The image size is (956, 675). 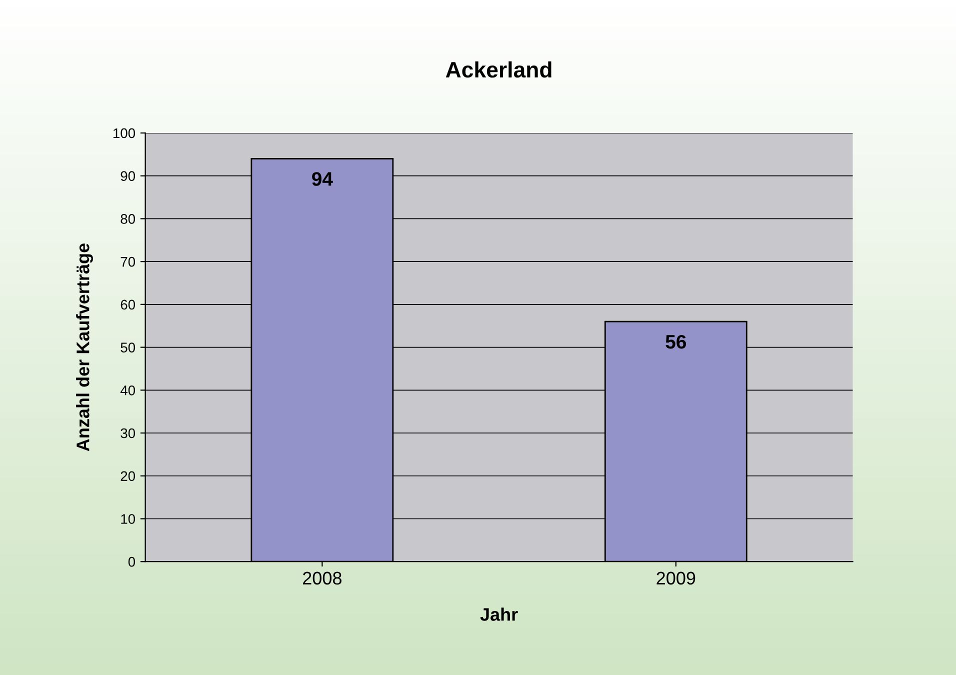 What do you see at coordinates (84, 348) in the screenshot?
I see `y-axis-title: Anzahl der Kaufverträge` at bounding box center [84, 348].